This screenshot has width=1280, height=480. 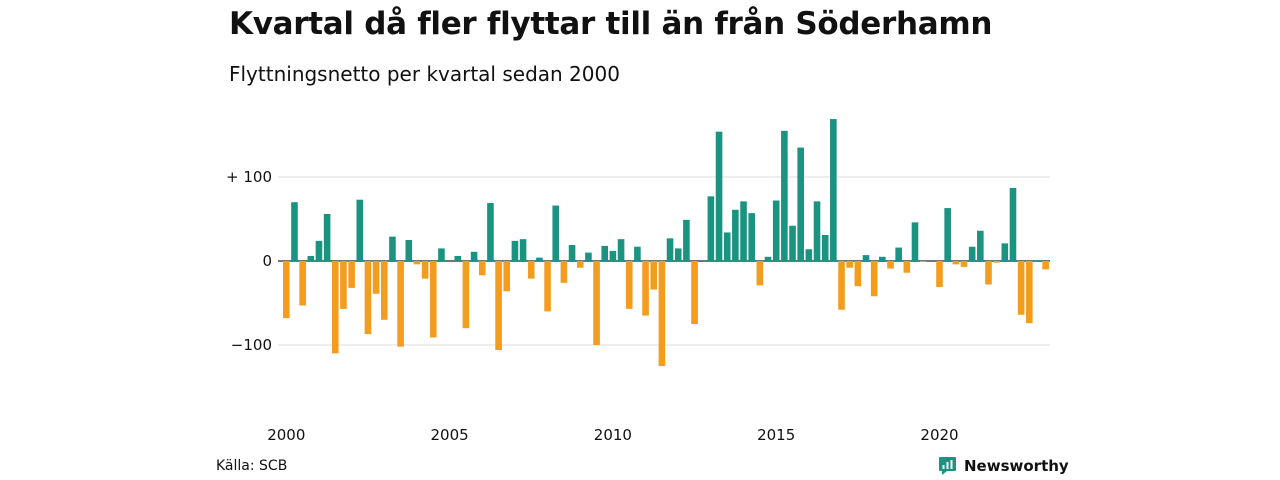 I want to click on y-tick-label: + 100, so click(x=249, y=177).